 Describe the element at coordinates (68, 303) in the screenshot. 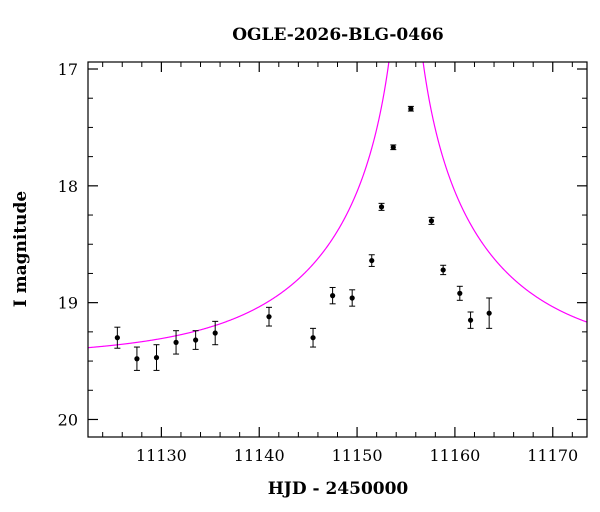

I see `y-tick-label: 19` at that location.